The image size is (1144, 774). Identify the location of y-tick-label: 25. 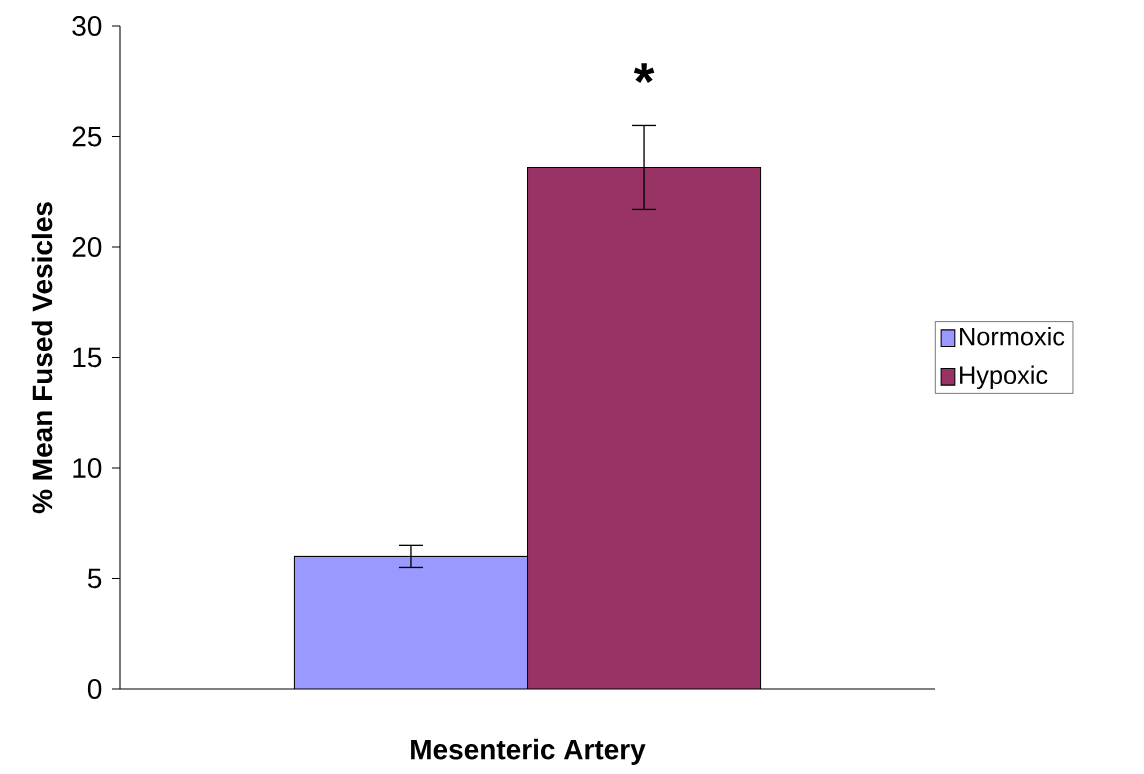
(87, 136).